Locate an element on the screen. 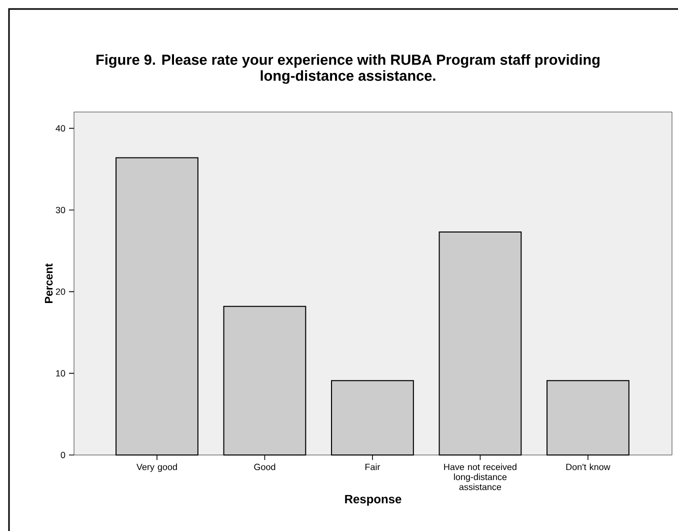 This screenshot has width=678, height=531. x-tick-label: Don't know is located at coordinates (588, 467).